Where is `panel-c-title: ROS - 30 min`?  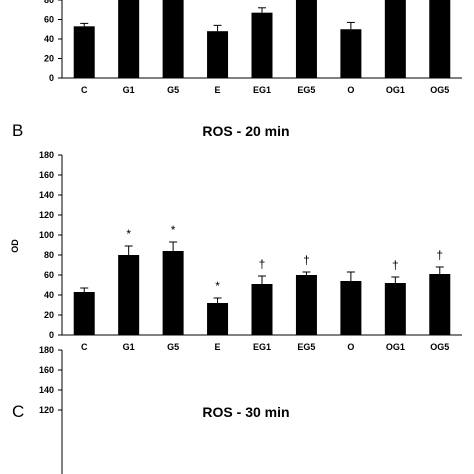
panel-c-title: ROS - 30 min is located at coordinates (245, 412).